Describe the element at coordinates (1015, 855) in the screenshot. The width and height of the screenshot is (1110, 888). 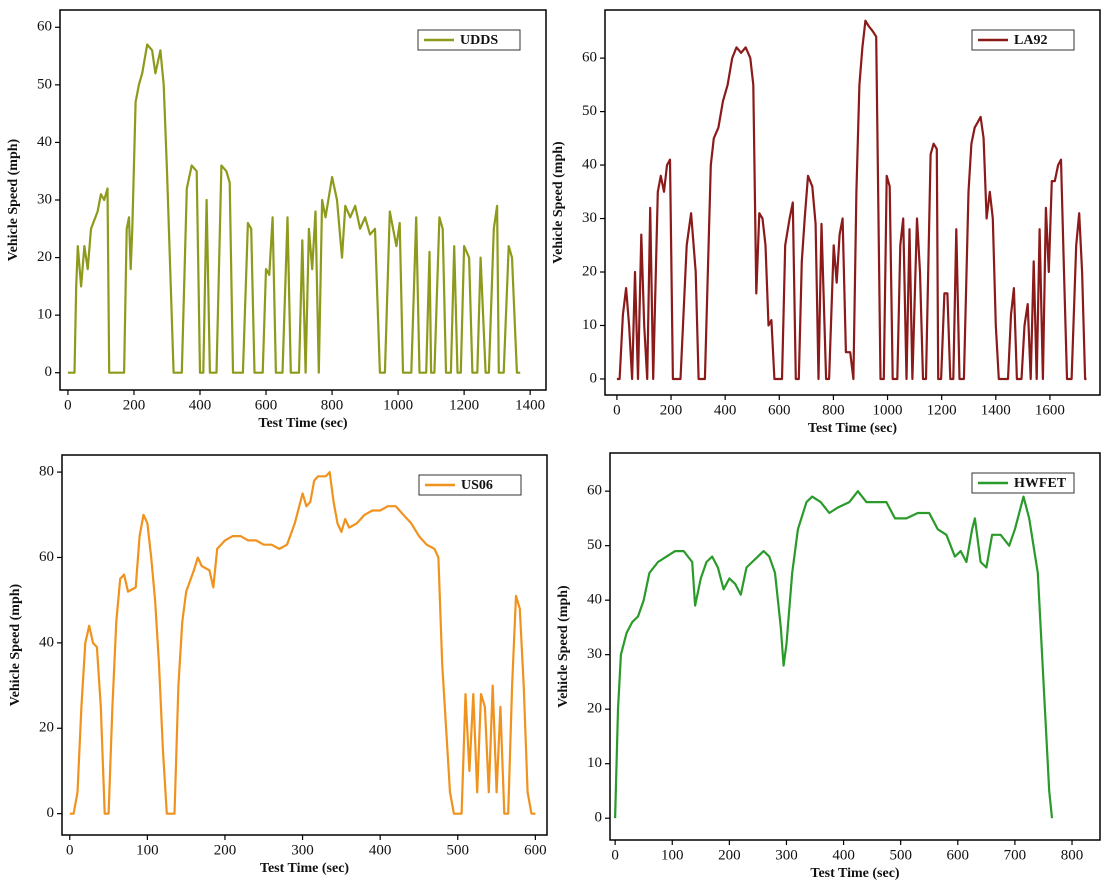
I see `x-tick-label: 700` at that location.